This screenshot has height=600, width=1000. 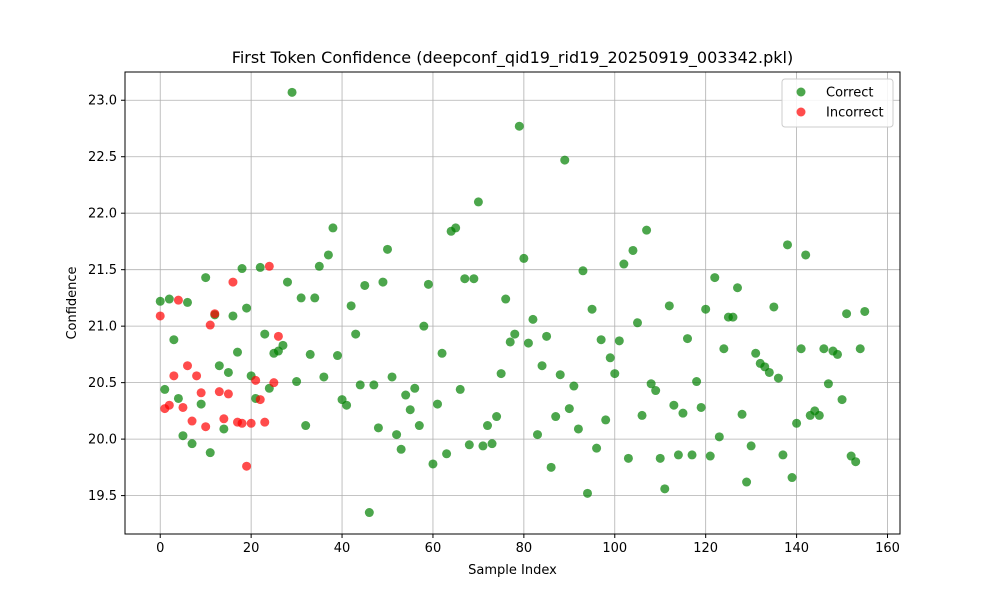 I want to click on x-tick-label: 160, so click(x=887, y=548).